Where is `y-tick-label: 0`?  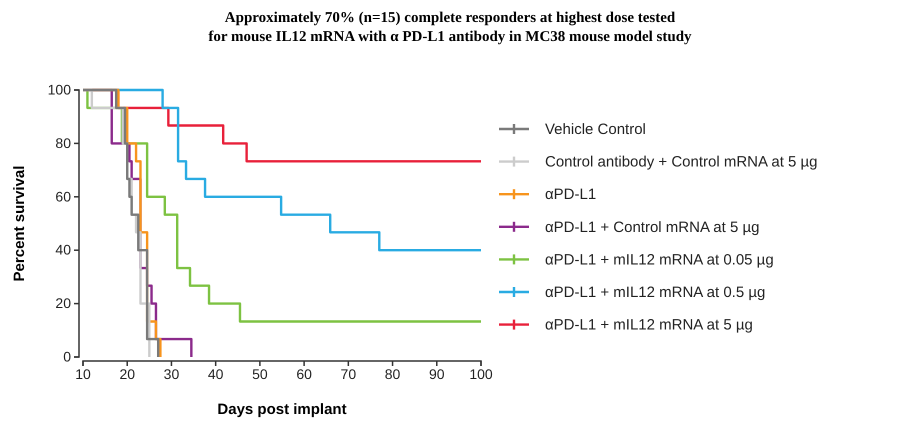 y-tick-label: 0 is located at coordinates (67, 356).